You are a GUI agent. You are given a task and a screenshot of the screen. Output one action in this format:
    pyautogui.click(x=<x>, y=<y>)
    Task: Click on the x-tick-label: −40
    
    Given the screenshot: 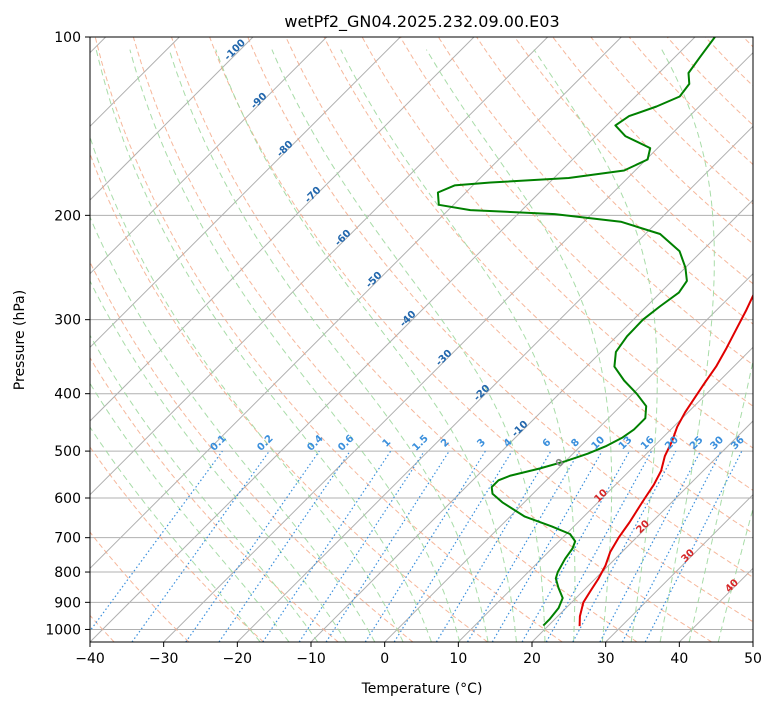 What is the action you would take?
    pyautogui.click(x=90, y=659)
    